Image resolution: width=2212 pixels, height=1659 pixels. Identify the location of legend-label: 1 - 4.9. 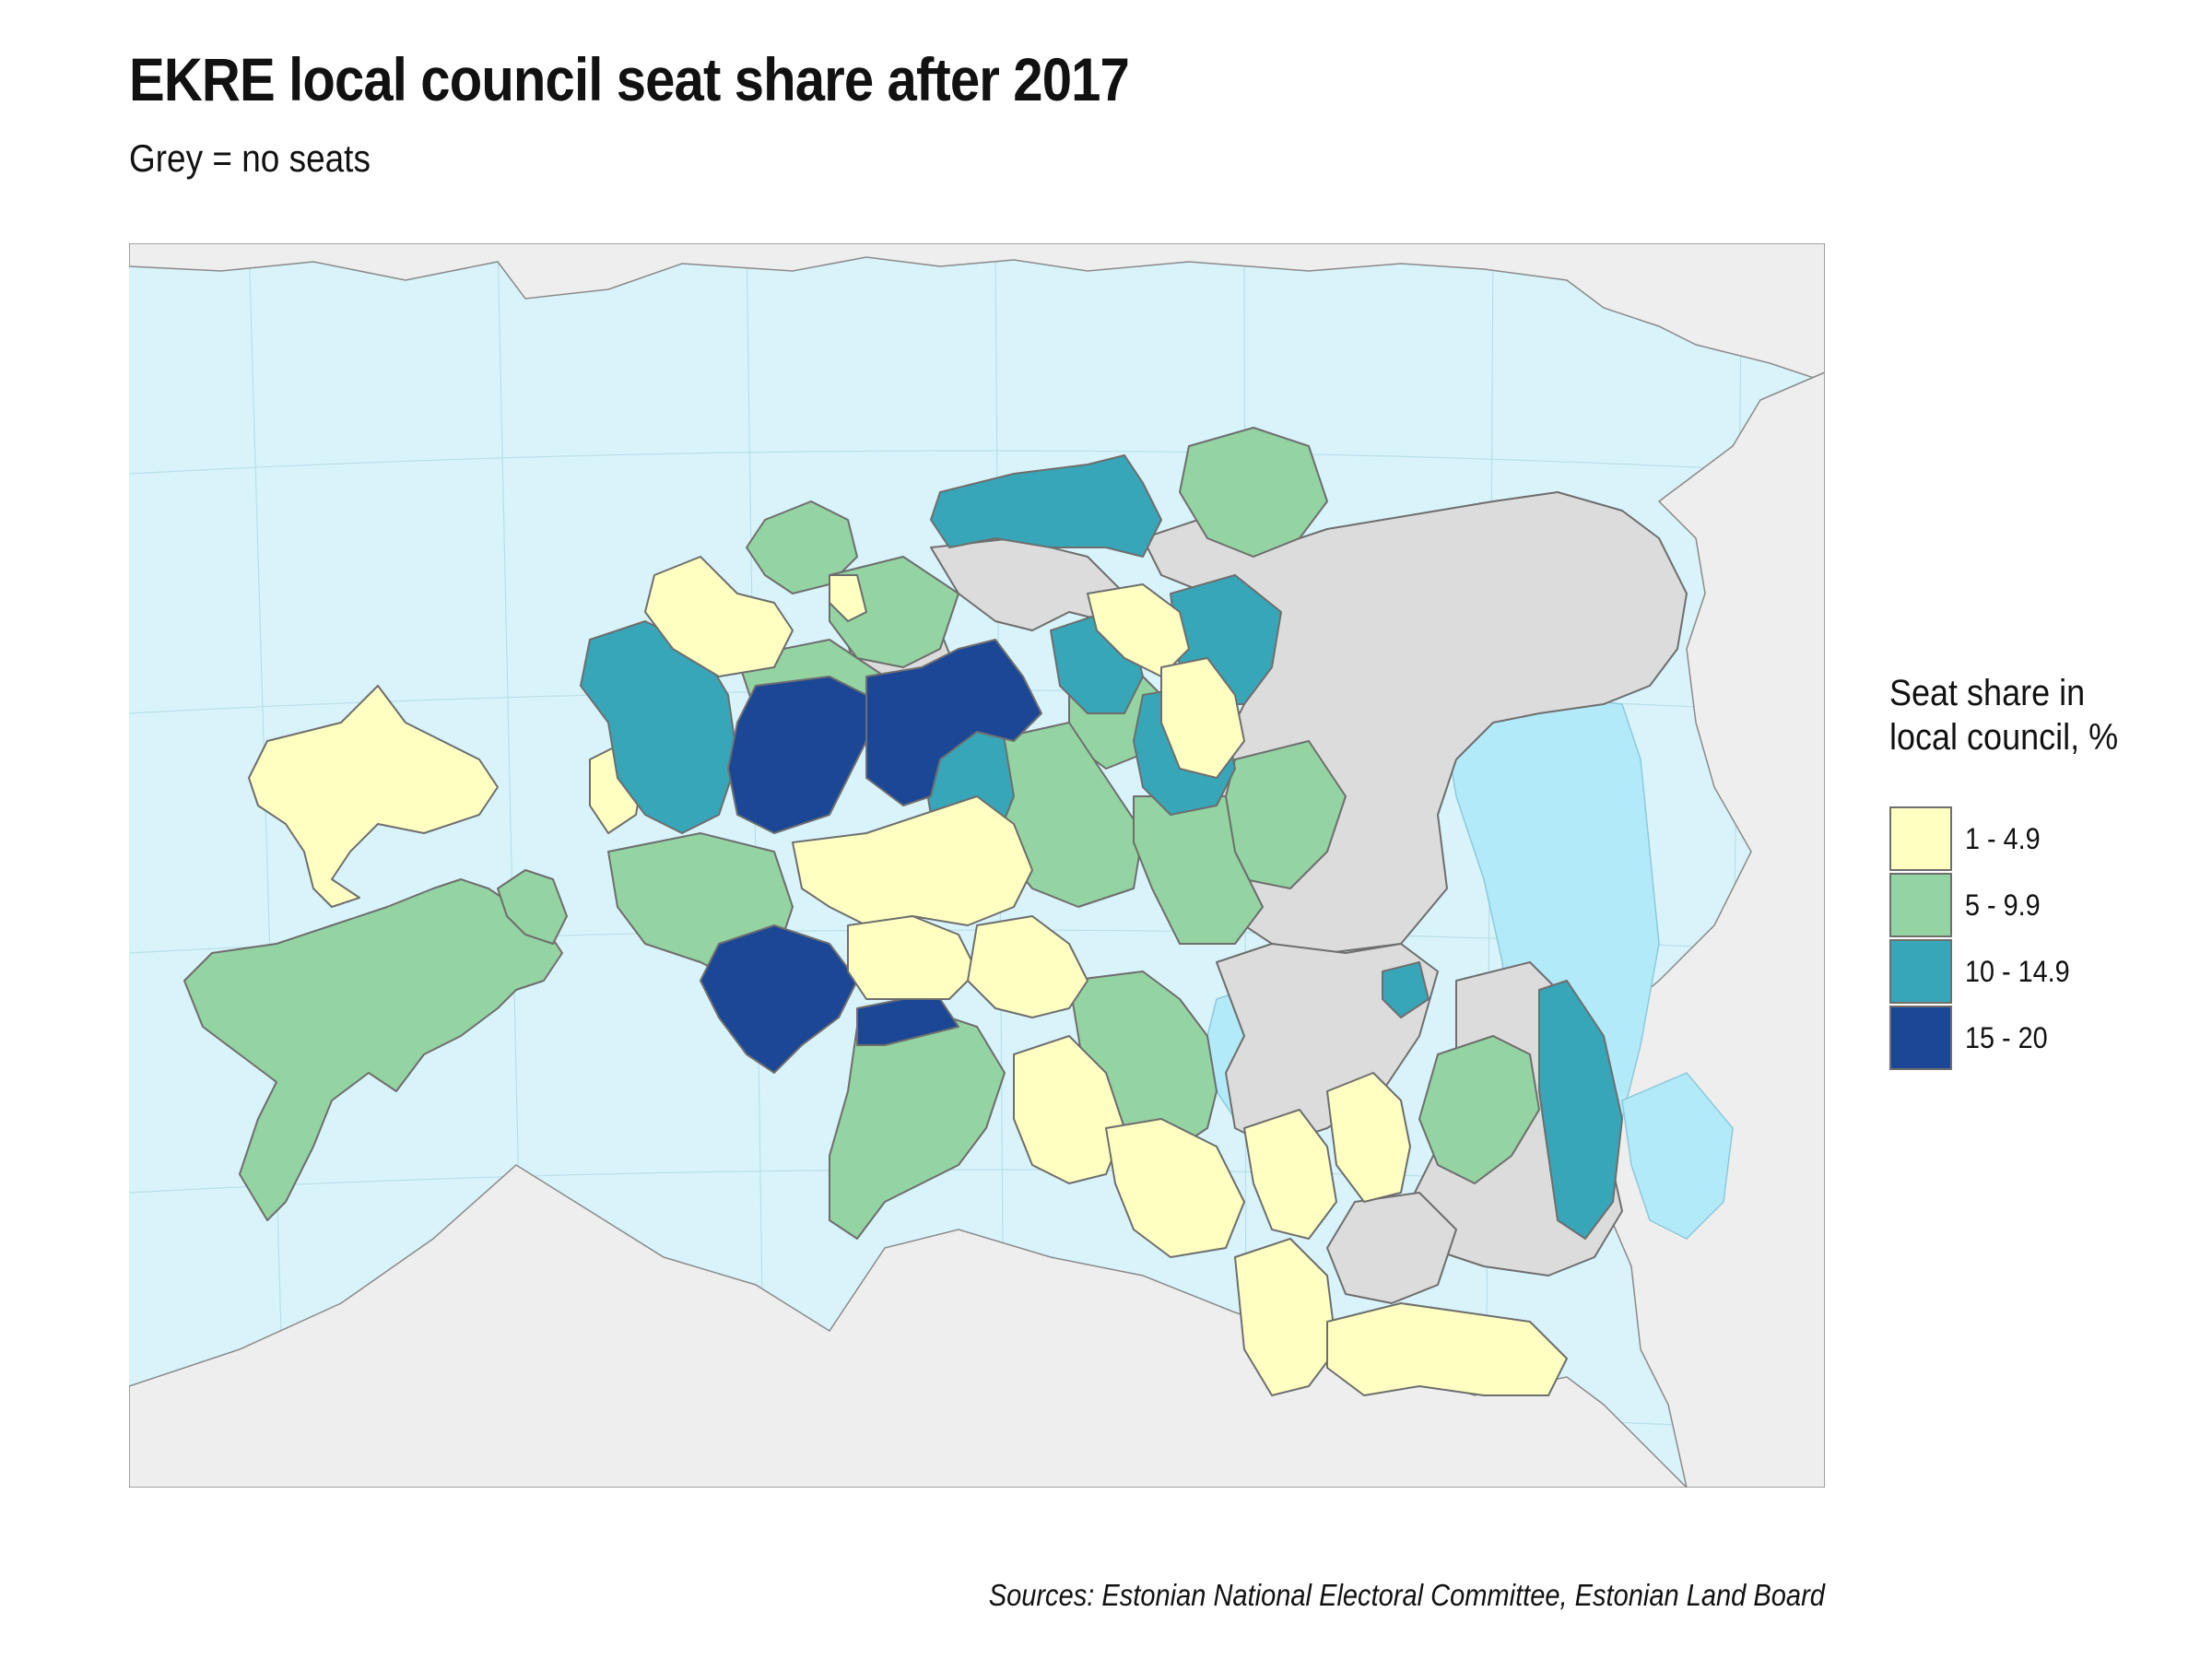
(2003, 838).